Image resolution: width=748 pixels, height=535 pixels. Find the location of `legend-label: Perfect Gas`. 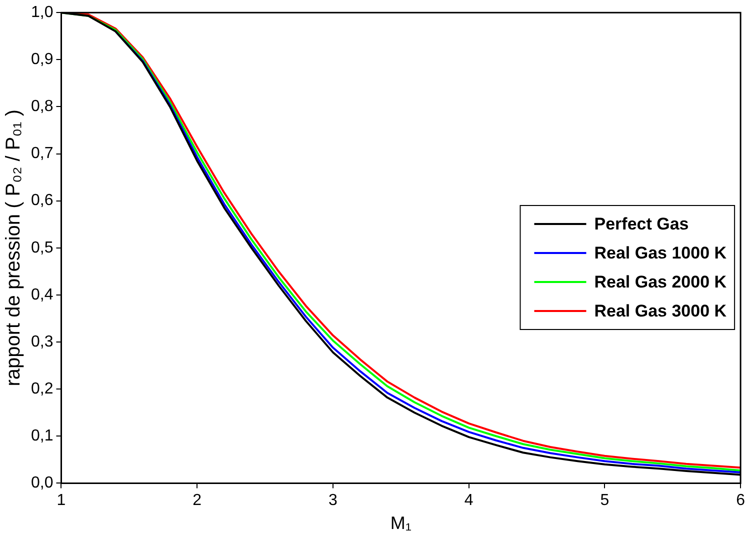

legend-label: Perfect Gas is located at coordinates (641, 224).